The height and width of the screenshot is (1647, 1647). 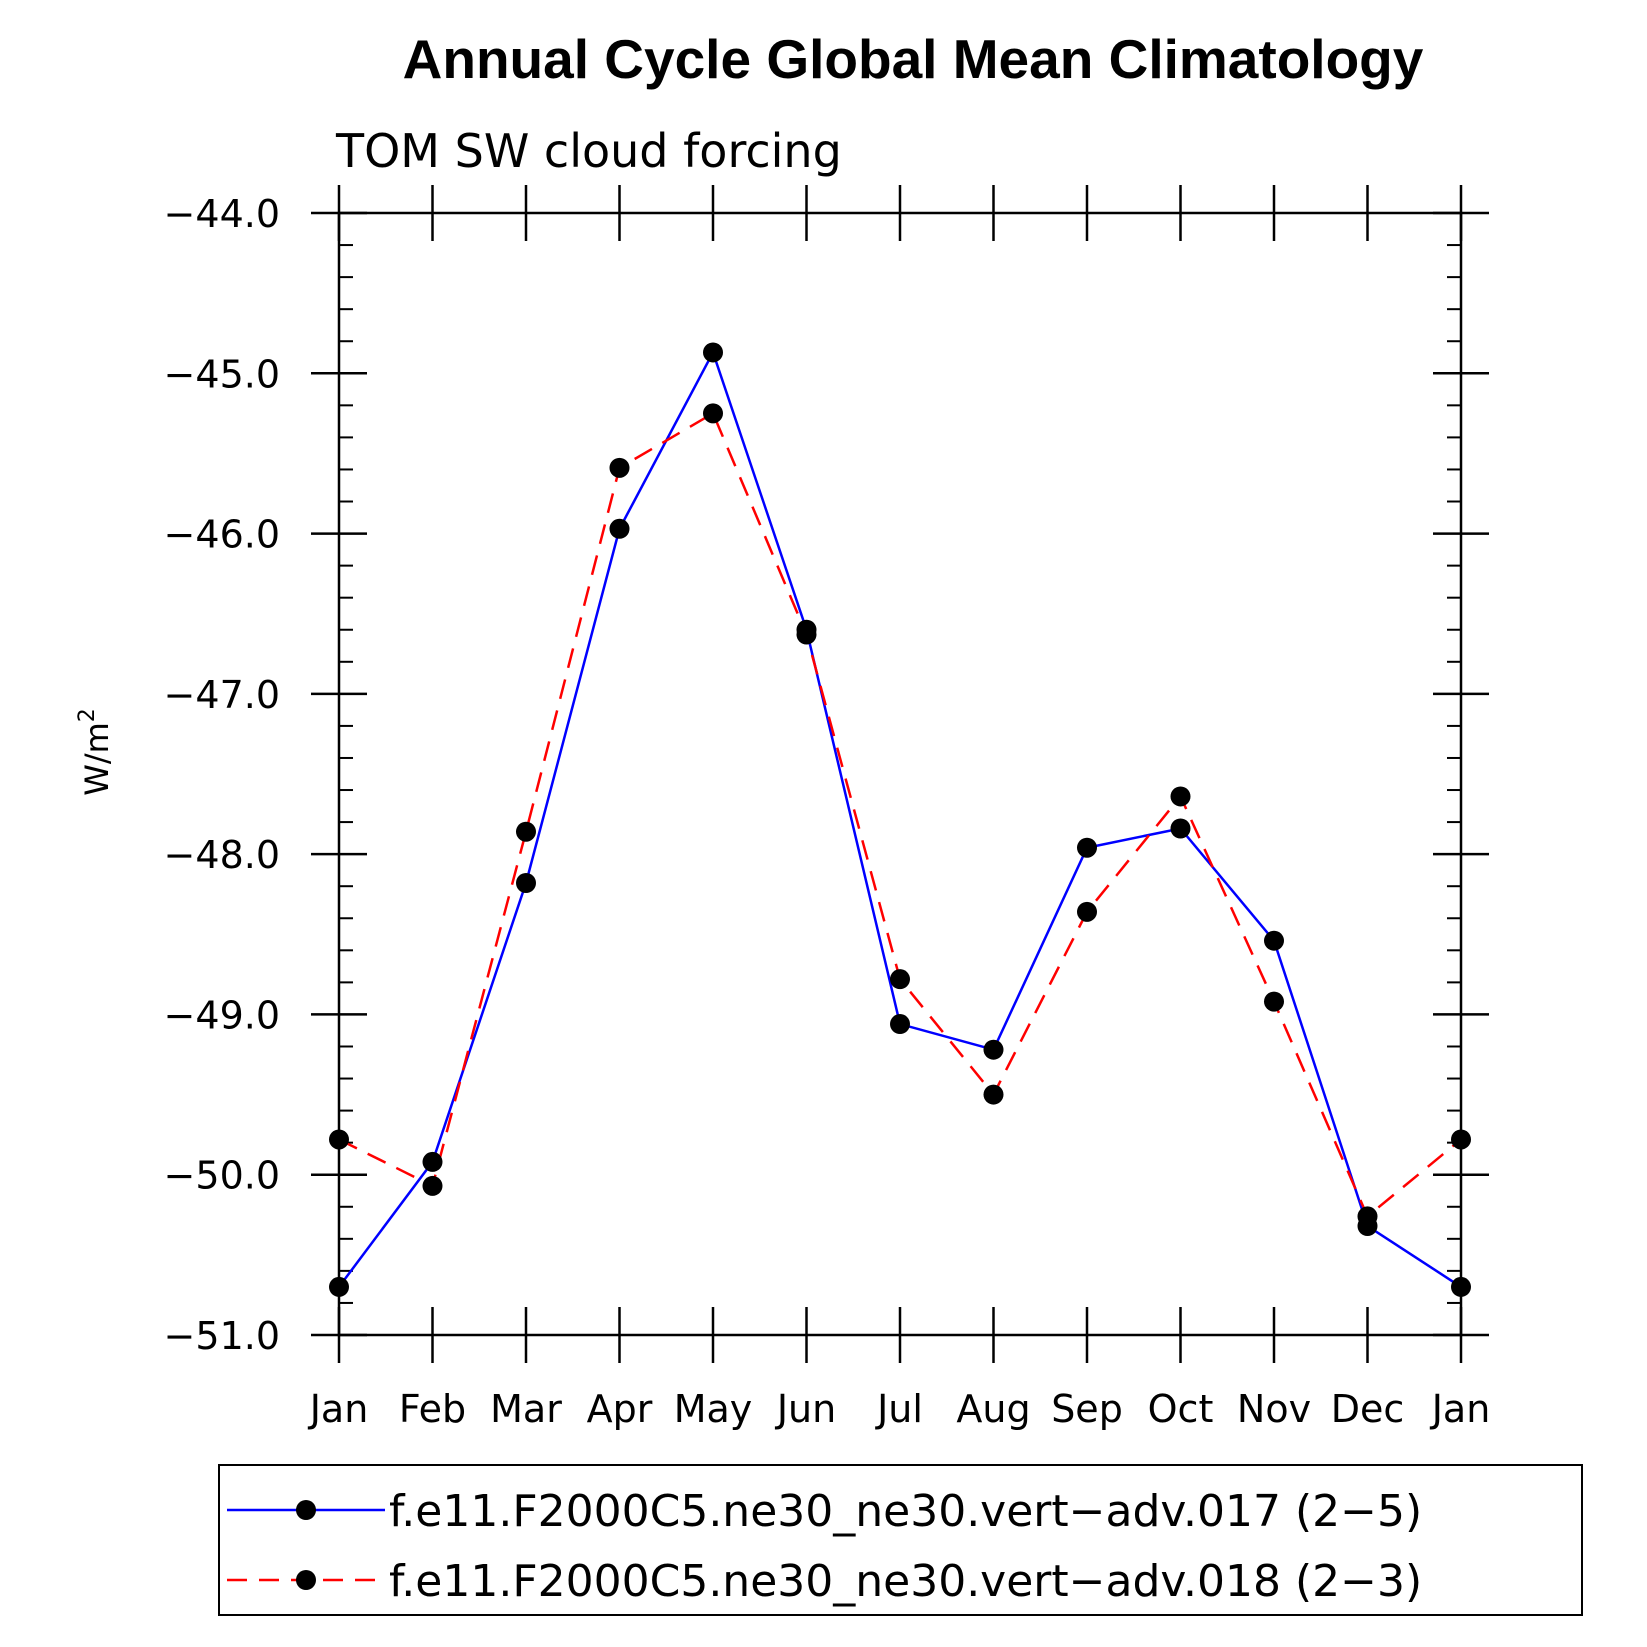 I want to click on x-tick-label: May, so click(x=713, y=1409).